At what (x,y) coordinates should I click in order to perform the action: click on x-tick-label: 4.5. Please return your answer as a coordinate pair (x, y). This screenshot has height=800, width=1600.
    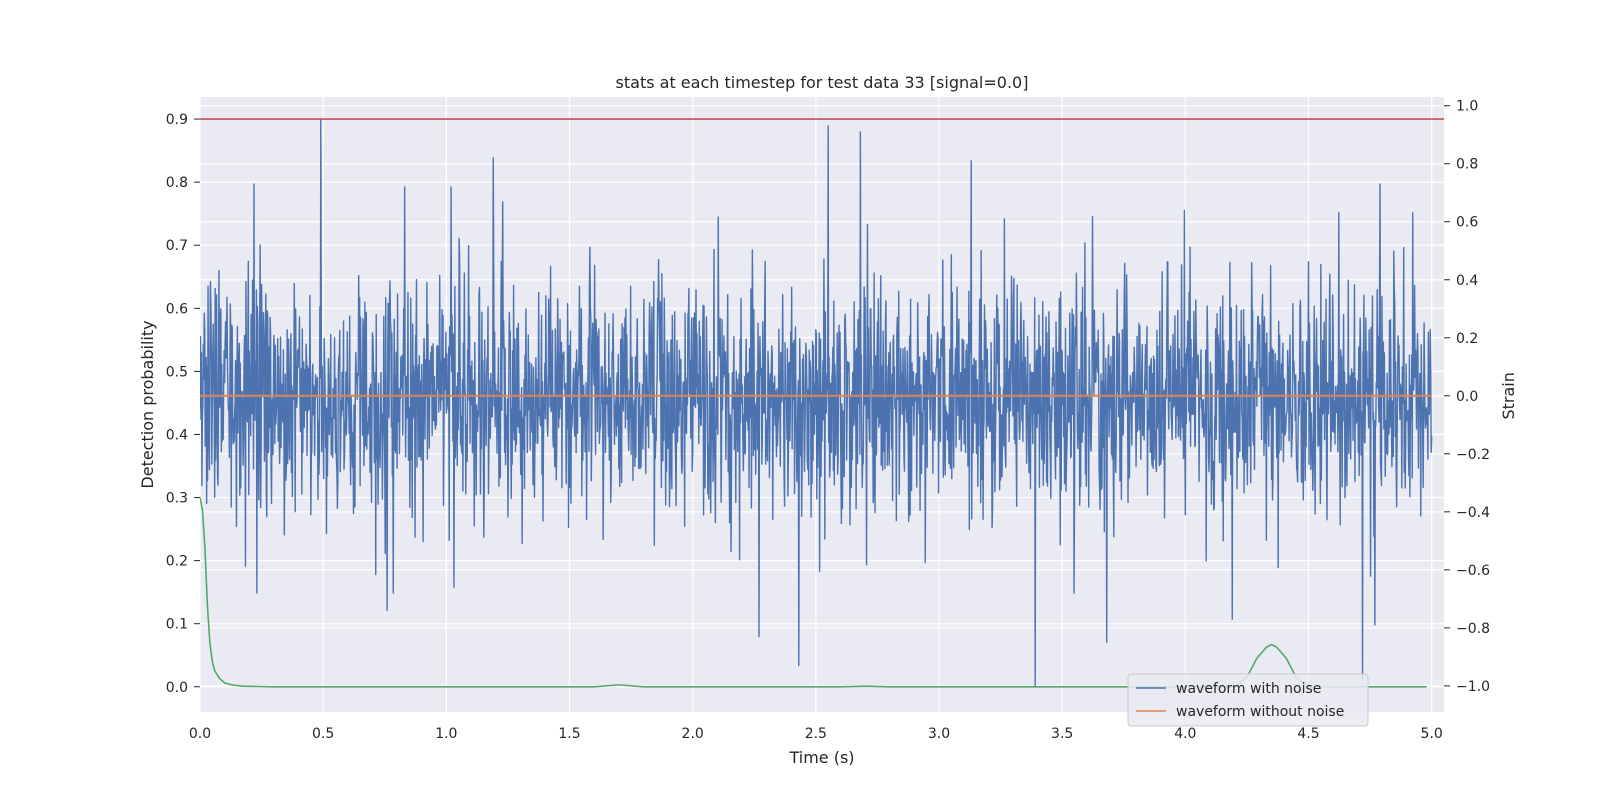
    Looking at the image, I should click on (1308, 734).